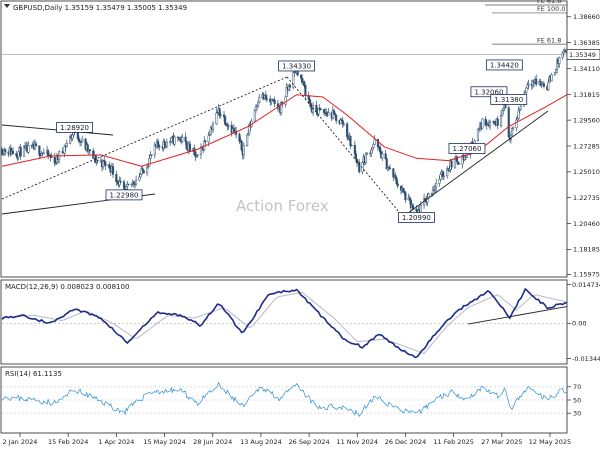 This screenshot has height=450, width=600. What do you see at coordinates (586, 250) in the screenshot?
I see `price-tick-label: 1.18185` at bounding box center [586, 250].